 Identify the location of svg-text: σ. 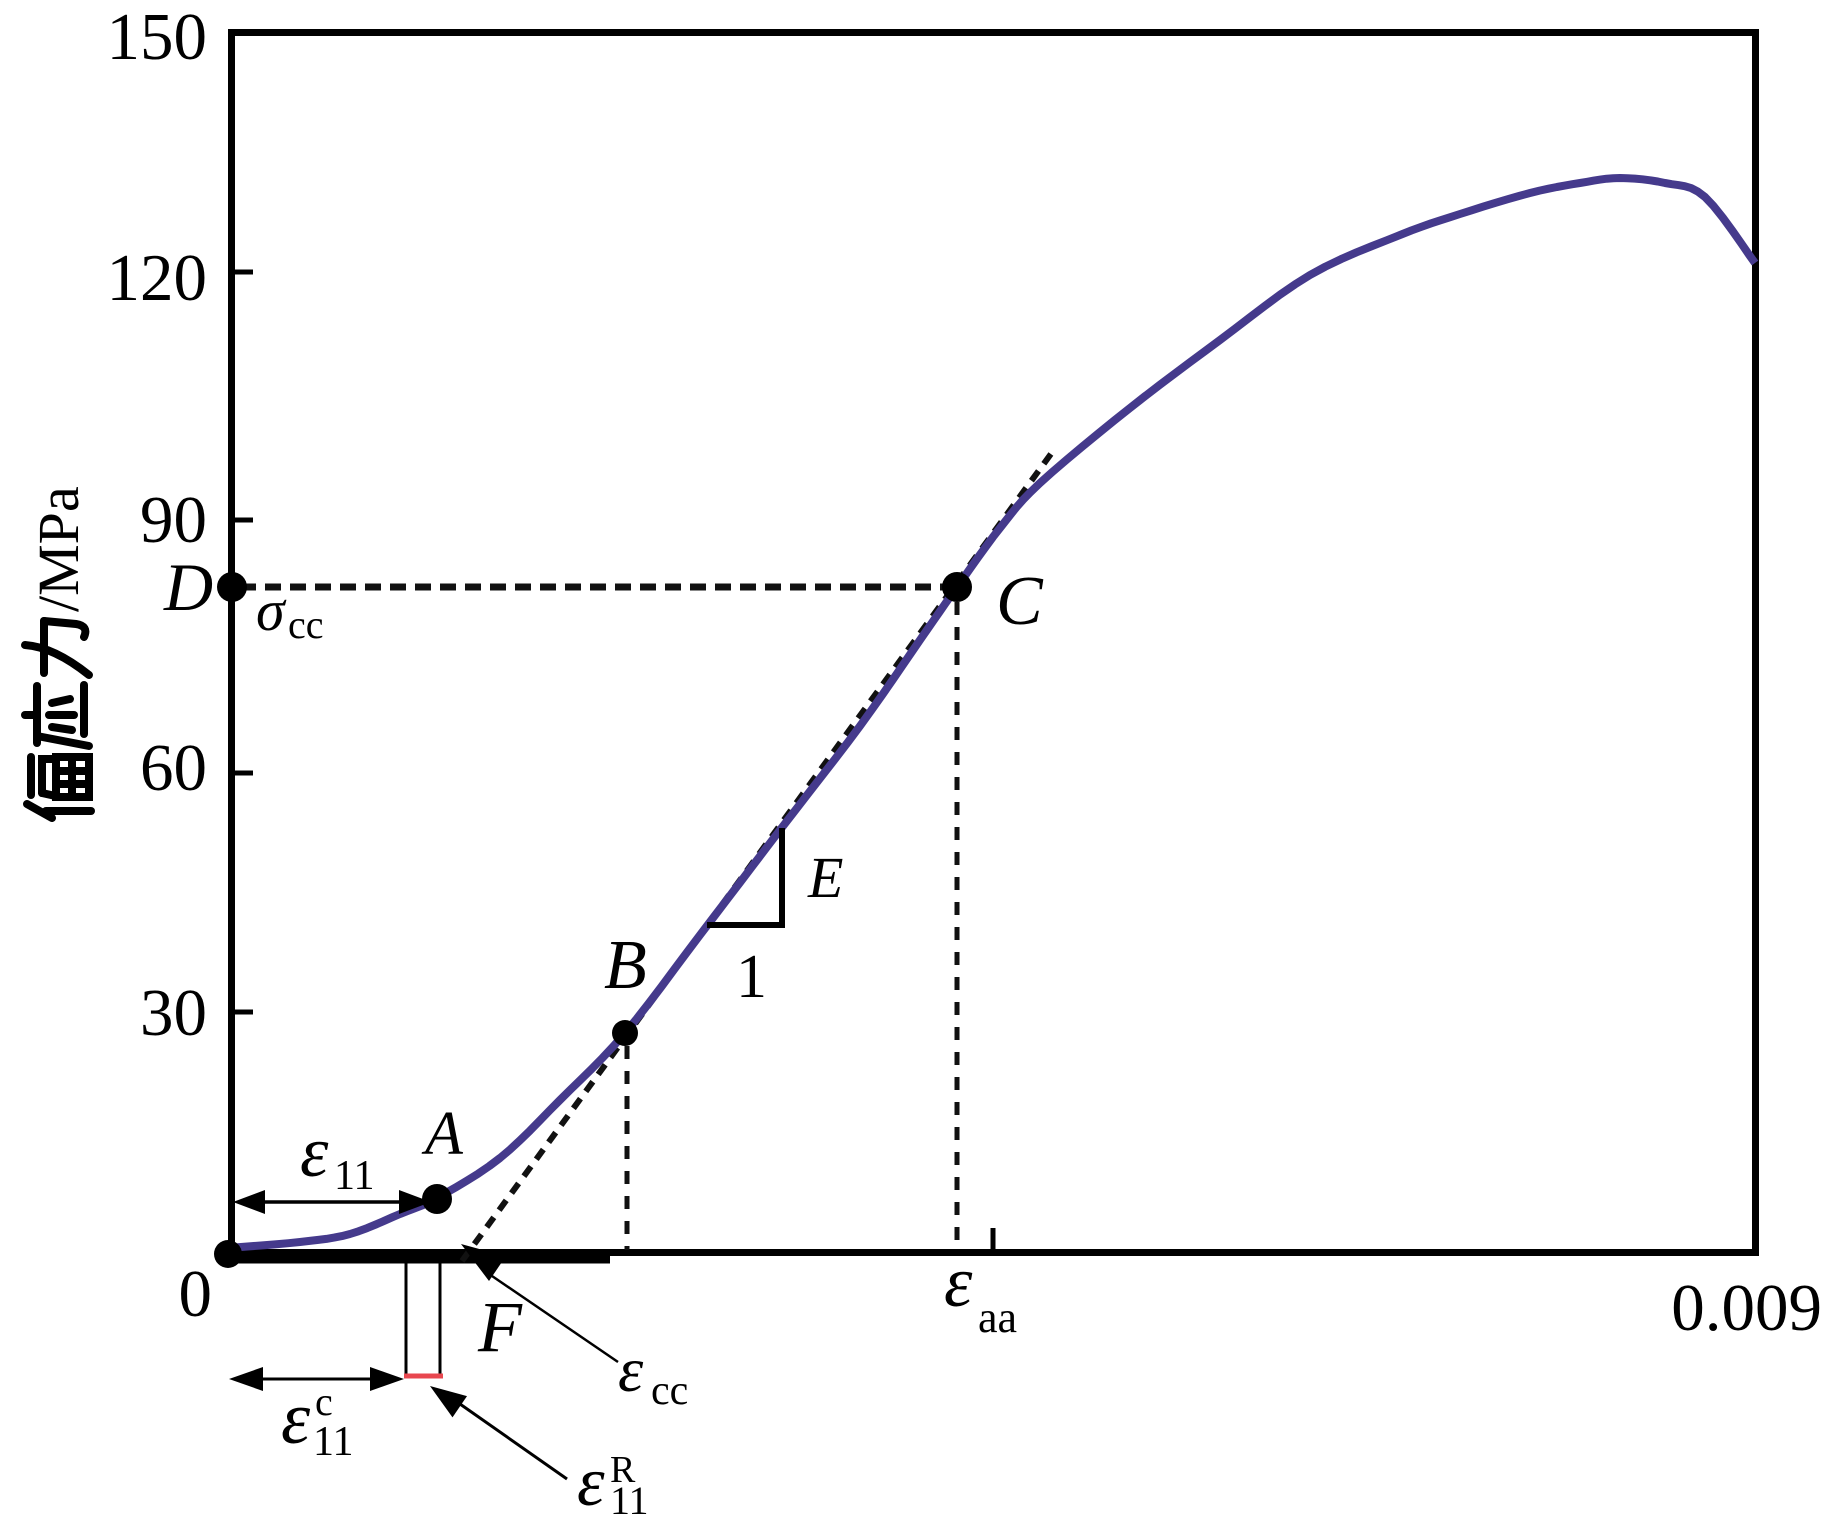
(271, 610).